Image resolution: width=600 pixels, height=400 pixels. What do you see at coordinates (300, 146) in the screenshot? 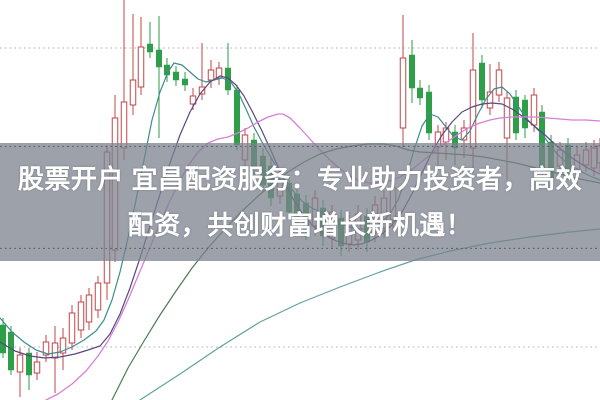
I see `gridline-dots-upper` at bounding box center [300, 146].